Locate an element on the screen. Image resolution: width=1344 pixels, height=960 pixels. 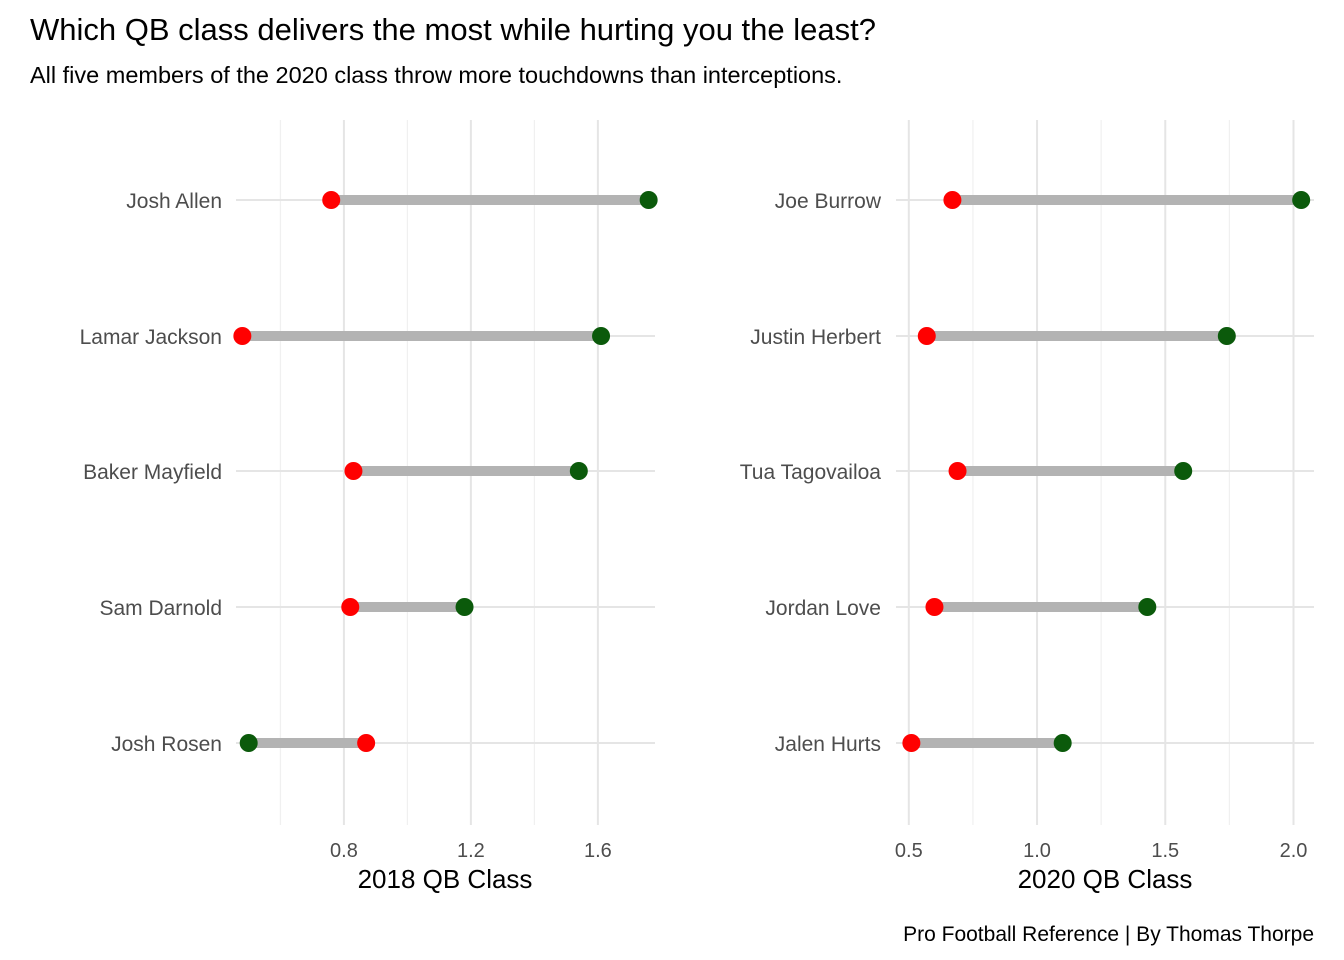
x-tick-label: 1.5 is located at coordinates (1165, 851).